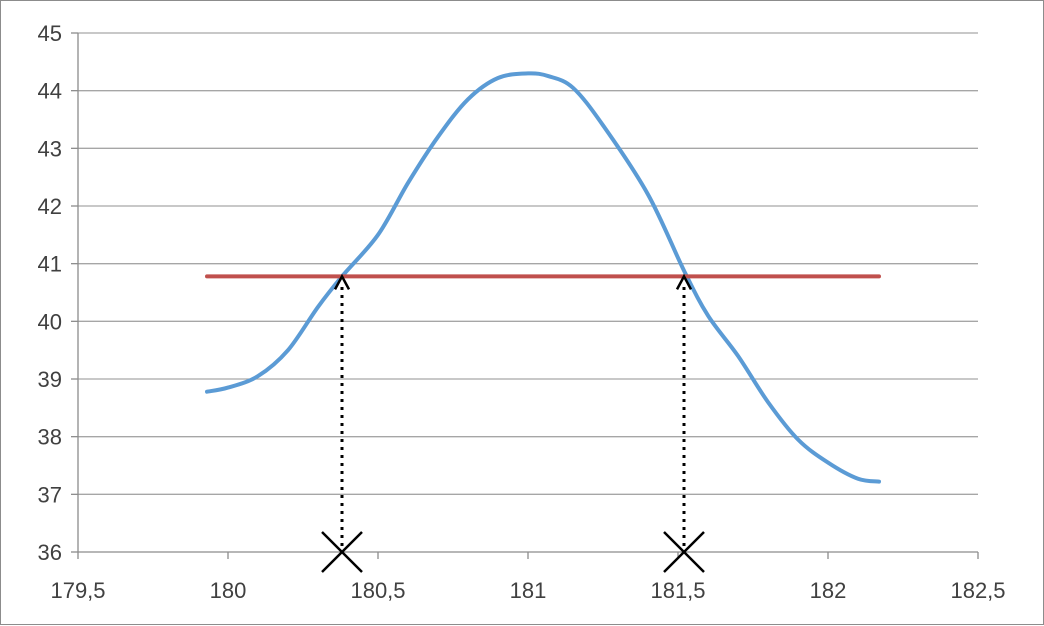 This screenshot has width=1044, height=626. Describe the element at coordinates (50, 91) in the screenshot. I see `y-tick-label: 44` at that location.